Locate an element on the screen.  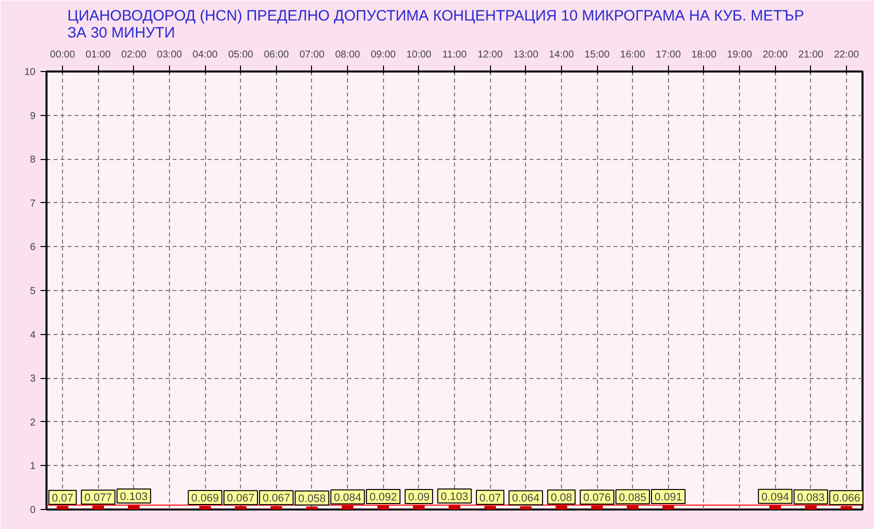
chart-title: ЦИАНОВОДОРОД (HCN) ПРЕДЕЛНО ДОПУСТИМА КОНЦЕНТРАЦИЯ 10 МИКРОГРАМА НА КУБ. МЕТЪР ЗА 30 МИНУТИ is located at coordinates (435, 25).